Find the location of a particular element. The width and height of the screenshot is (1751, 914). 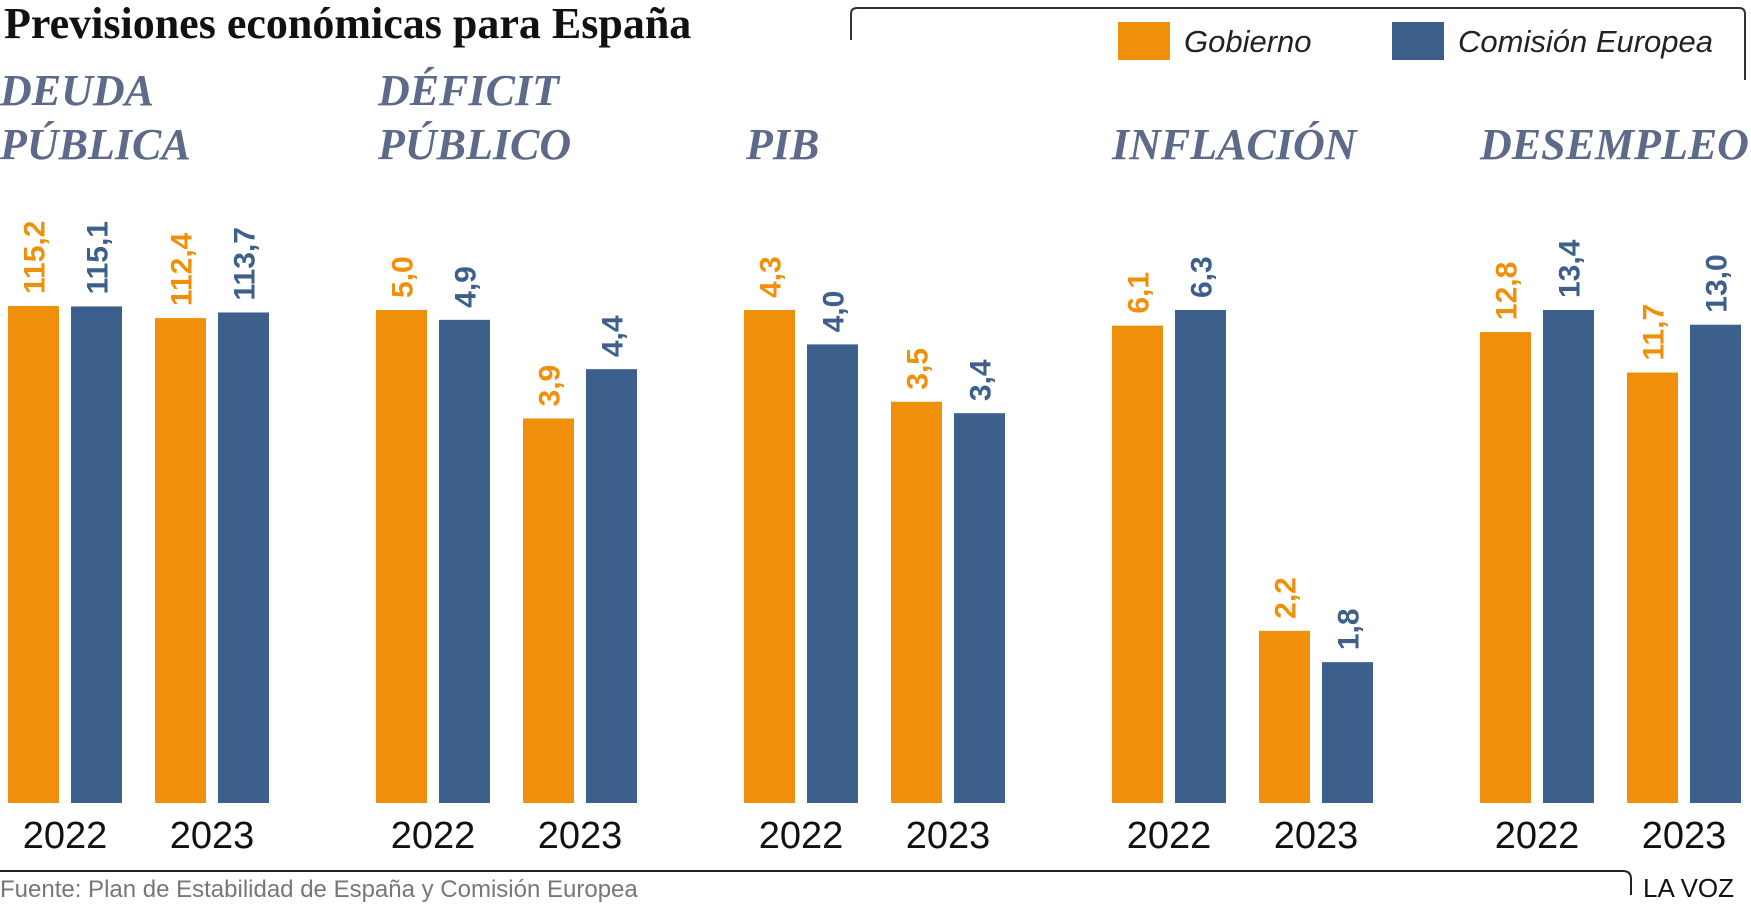

data-label: 113,7 is located at coordinates (245, 263).